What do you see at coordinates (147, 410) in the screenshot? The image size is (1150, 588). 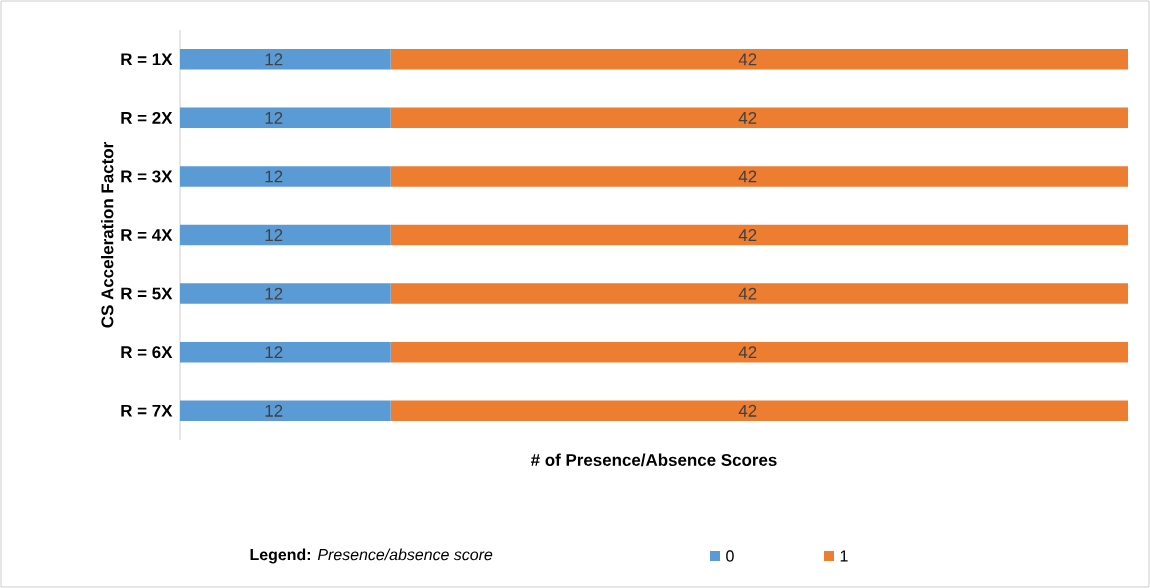 I see `y-tick-label: R = 7X` at bounding box center [147, 410].